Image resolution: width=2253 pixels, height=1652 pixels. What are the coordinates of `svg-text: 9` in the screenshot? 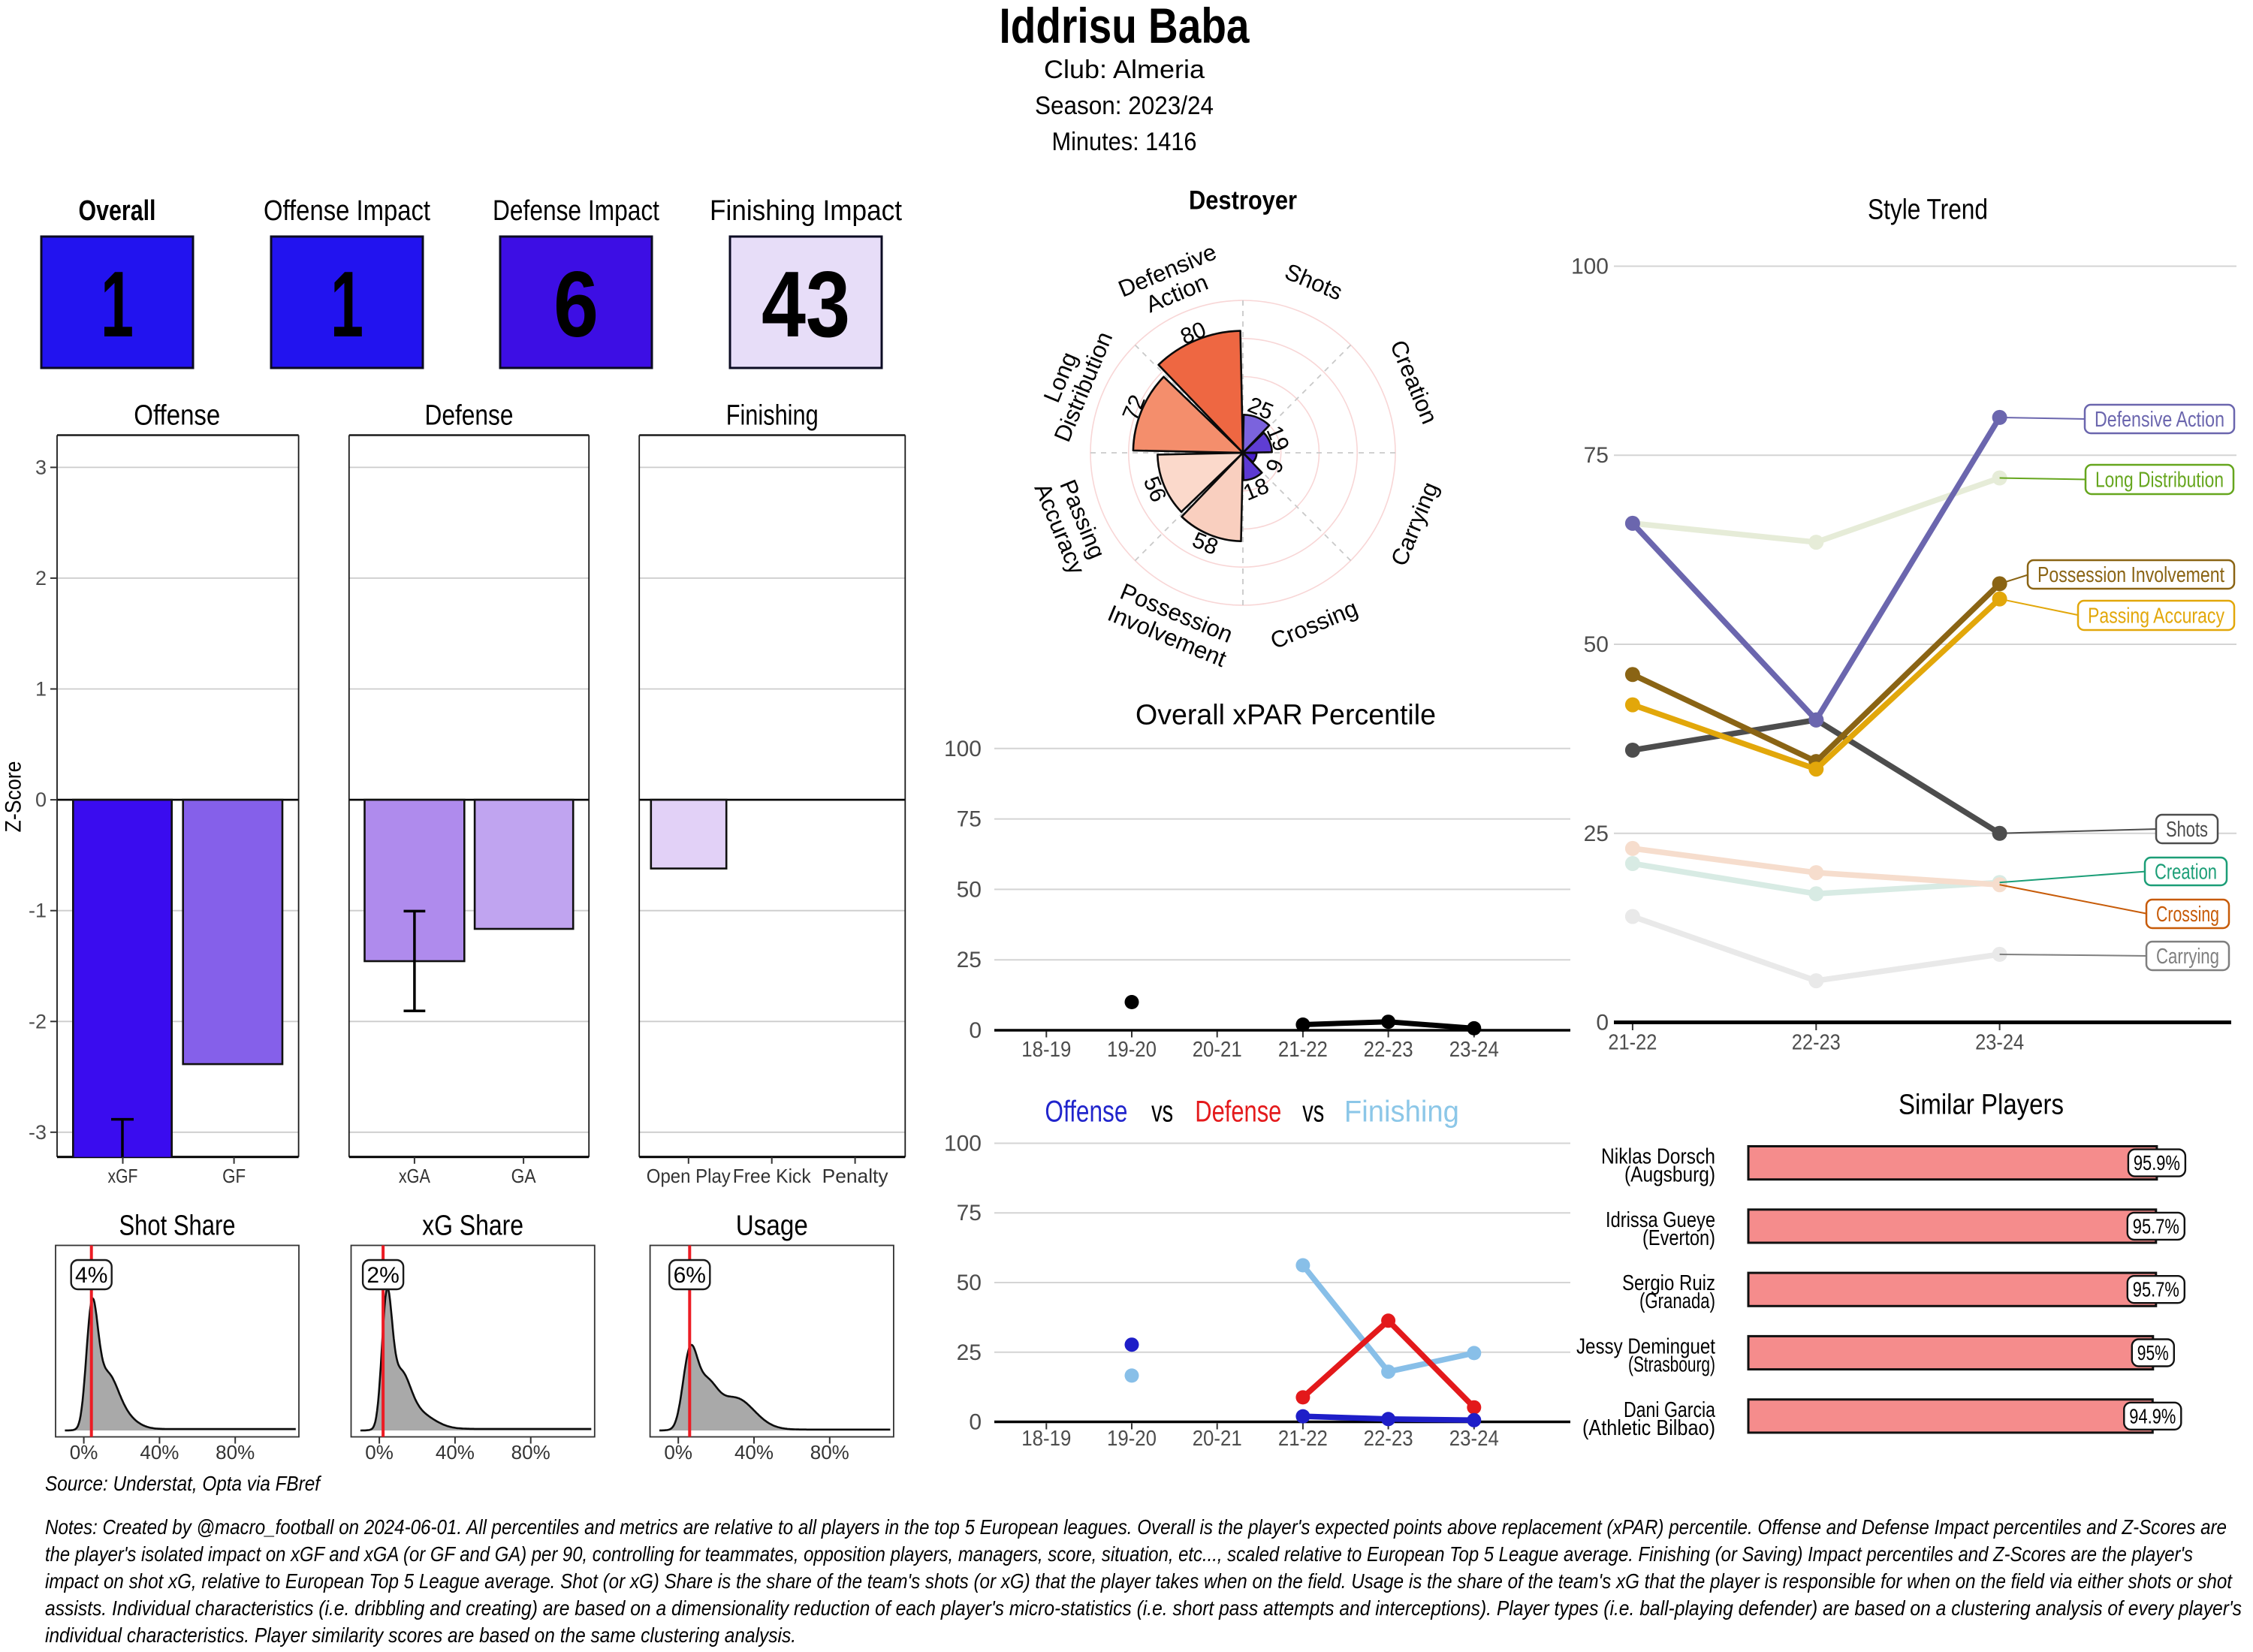 It's located at (1276, 466).